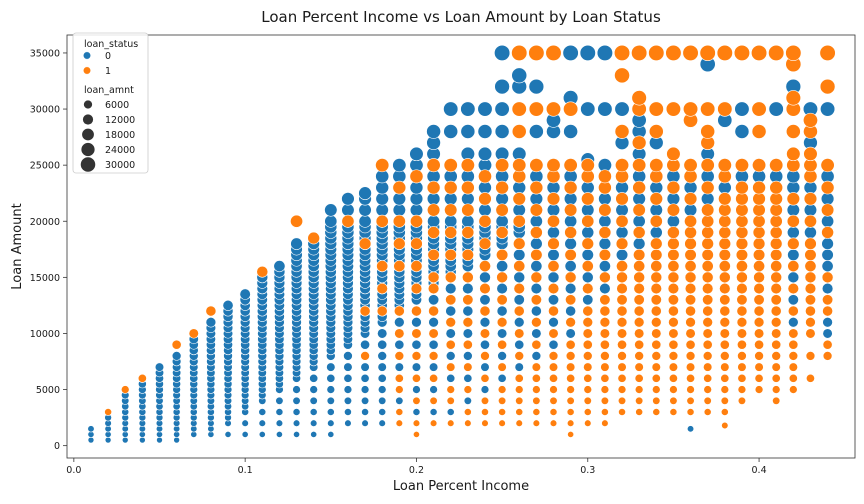 This screenshot has width=864, height=504. I want to click on y-tick-label: 30000, so click(45, 110).